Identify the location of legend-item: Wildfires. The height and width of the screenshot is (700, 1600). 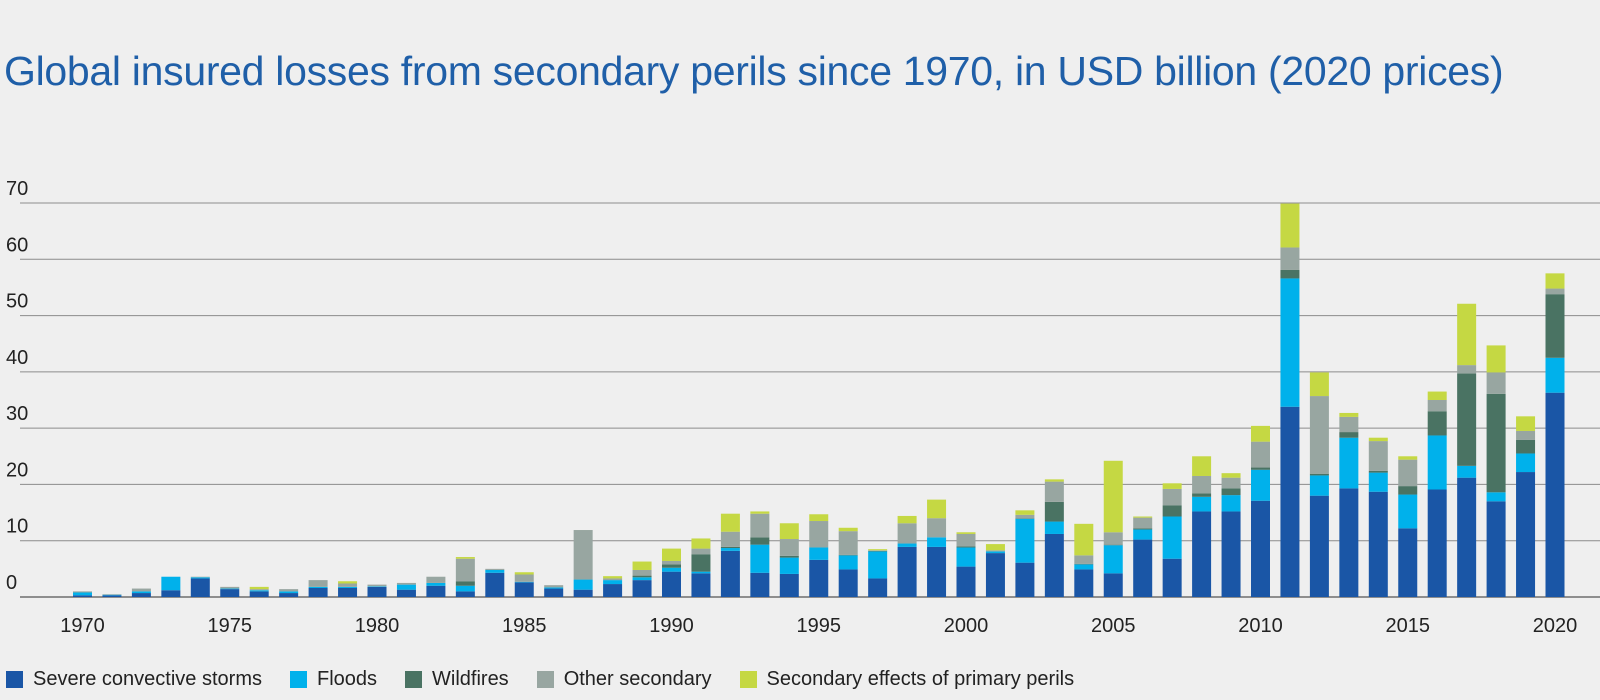
(457, 679).